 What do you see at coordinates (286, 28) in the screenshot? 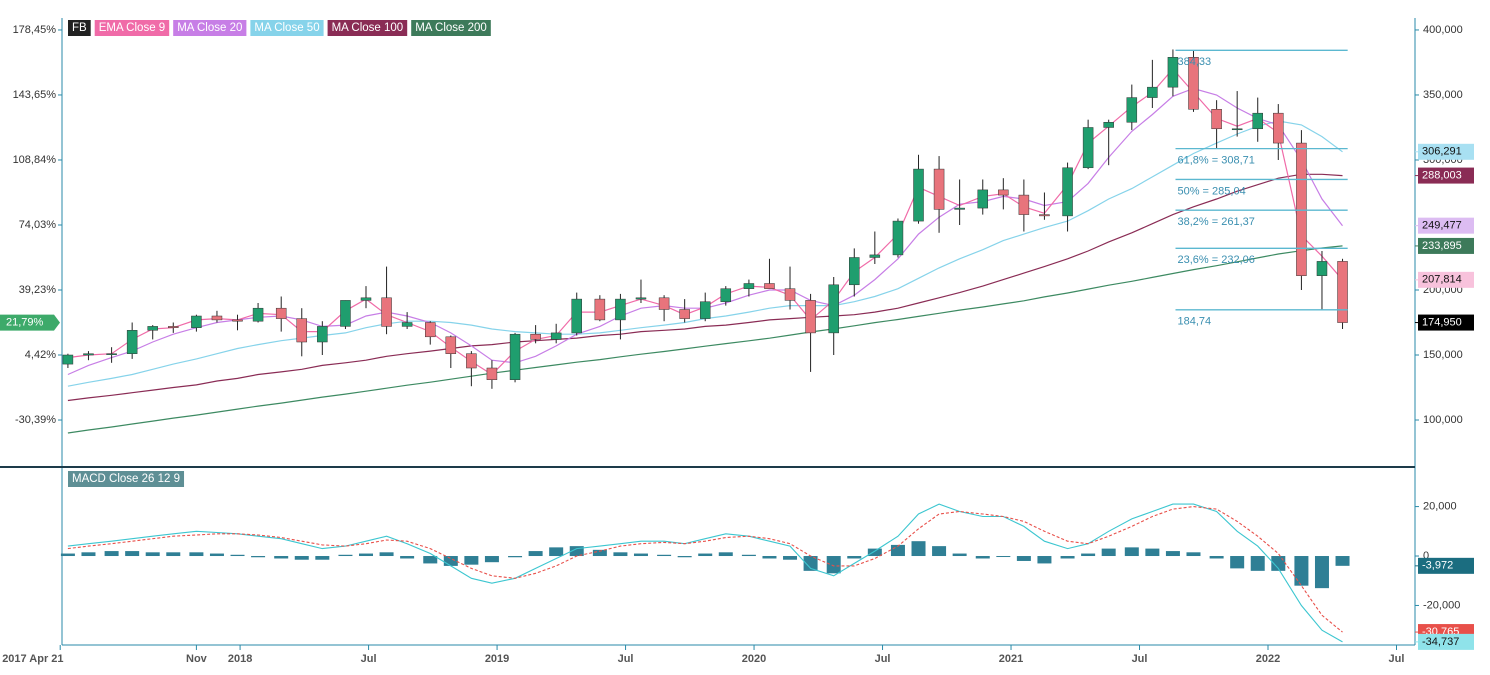
I see `legend-label: MA Close 50` at bounding box center [286, 28].